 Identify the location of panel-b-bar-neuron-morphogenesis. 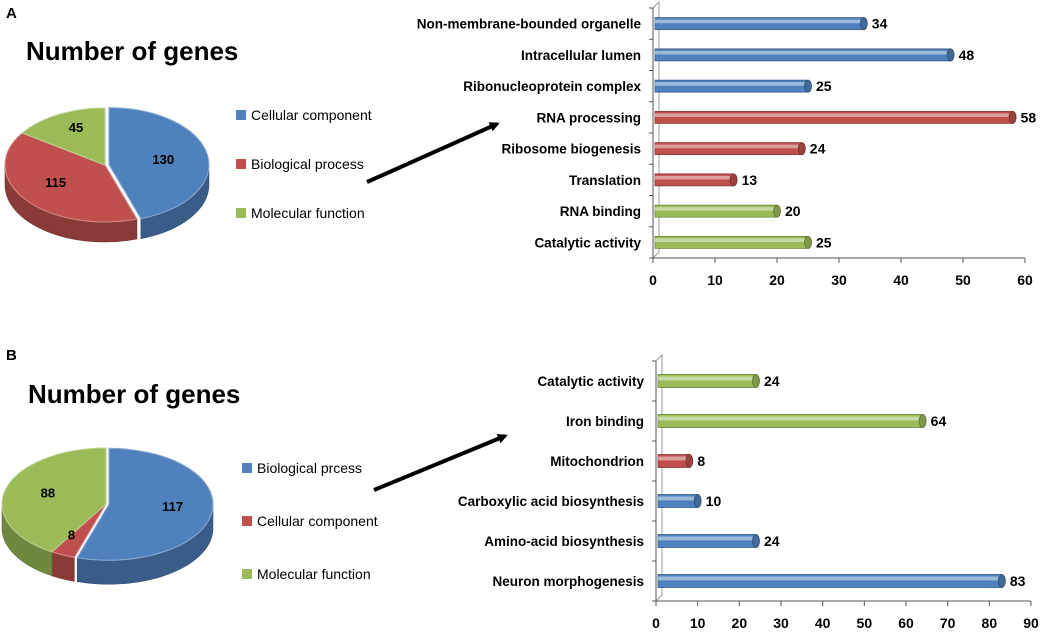
(830, 581).